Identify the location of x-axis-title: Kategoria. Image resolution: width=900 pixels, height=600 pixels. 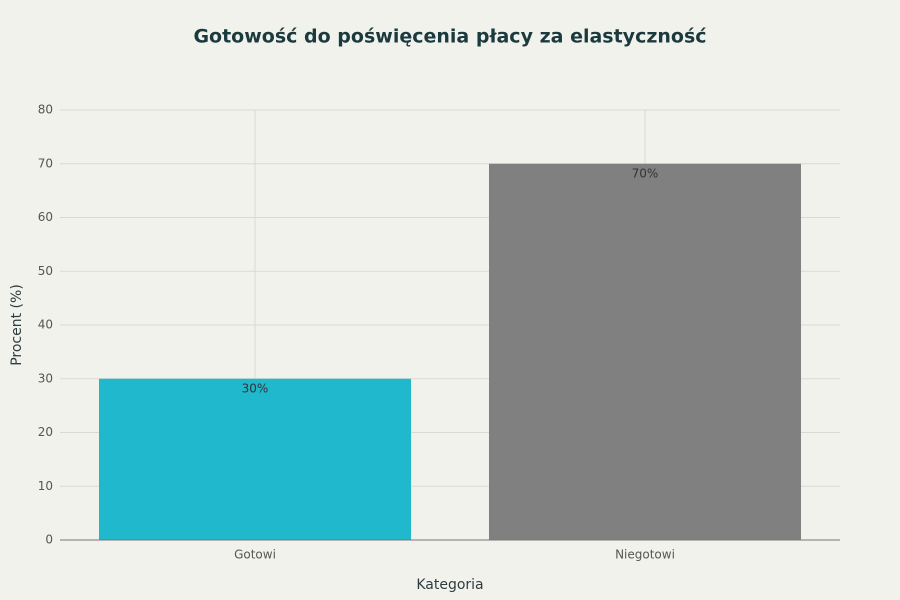
(449, 585).